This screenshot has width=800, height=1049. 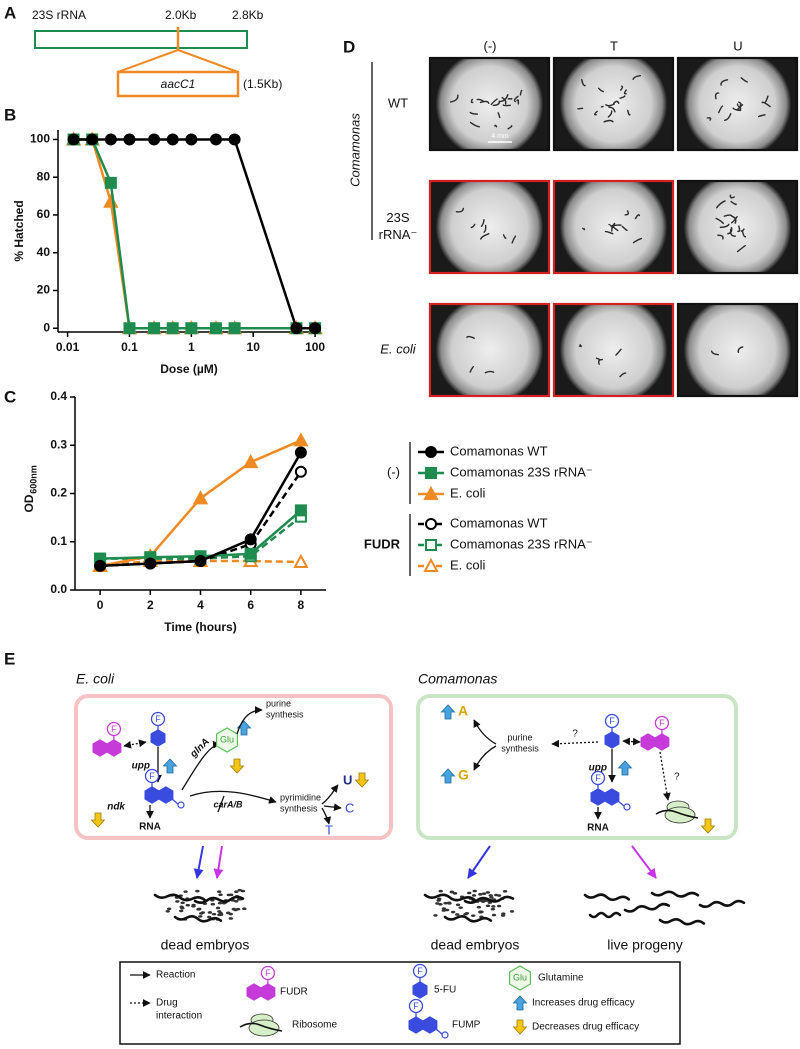 I want to click on x-tick-label: 0, so click(x=100, y=605).